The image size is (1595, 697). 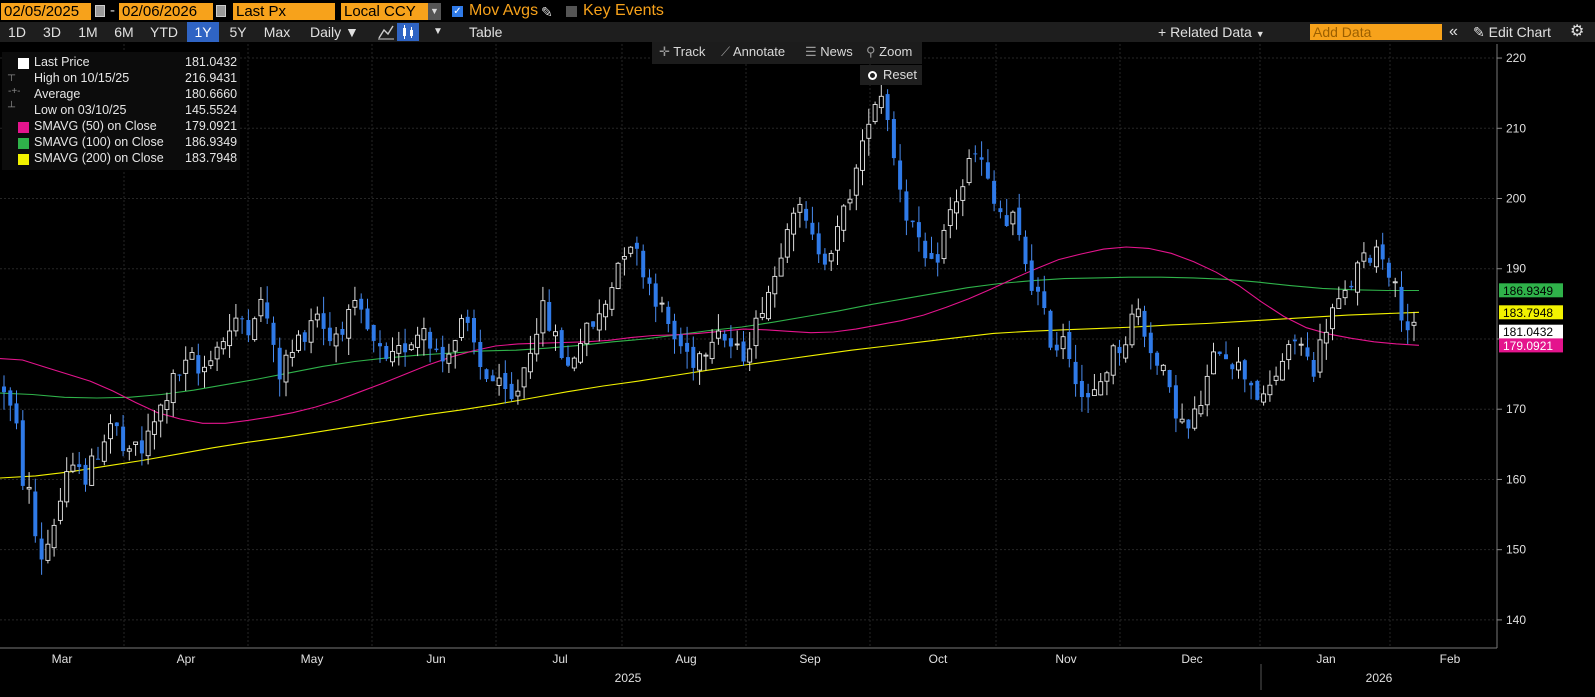 What do you see at coordinates (384, 11) in the screenshot?
I see `currency-select: Local CCY` at bounding box center [384, 11].